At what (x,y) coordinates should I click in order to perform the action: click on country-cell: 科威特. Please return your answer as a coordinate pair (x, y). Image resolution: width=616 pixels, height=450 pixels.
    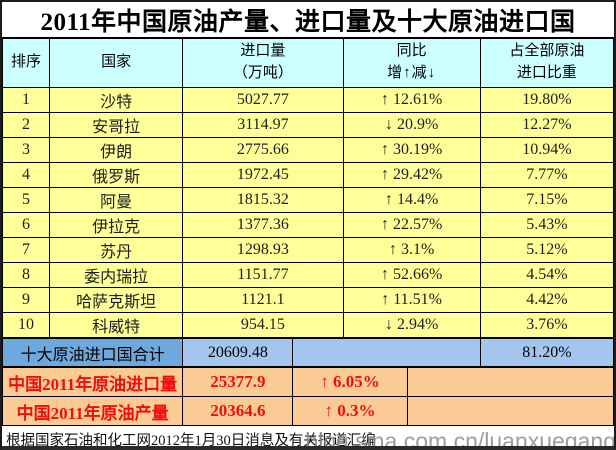
    Looking at the image, I should click on (116, 325).